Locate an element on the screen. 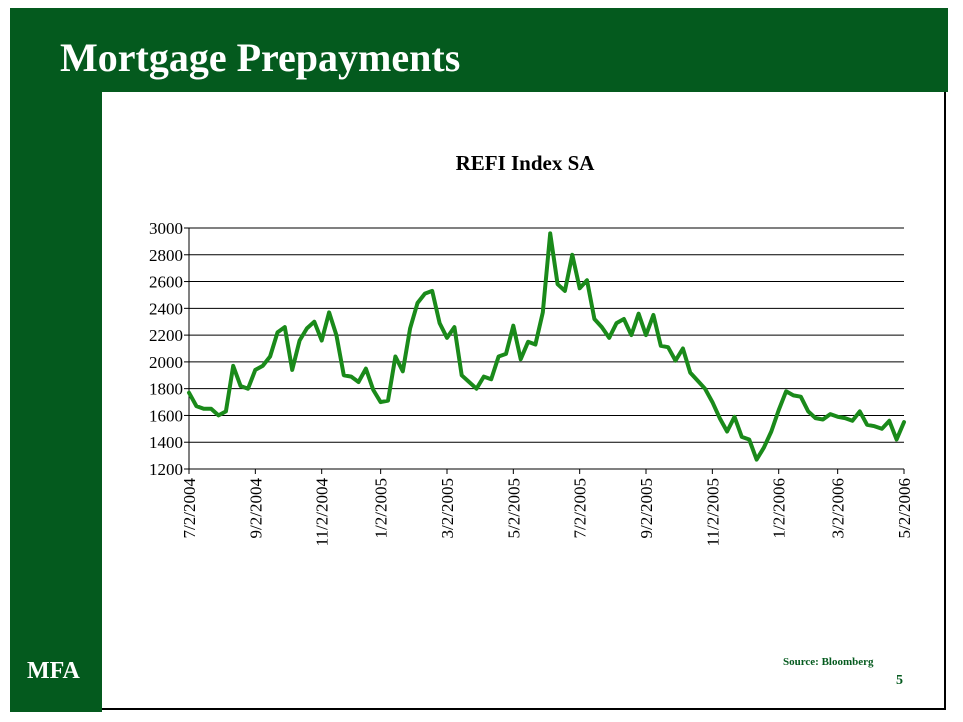 This screenshot has width=963, height=722. x-tick-label: 7/2/2004 is located at coordinates (189, 508).